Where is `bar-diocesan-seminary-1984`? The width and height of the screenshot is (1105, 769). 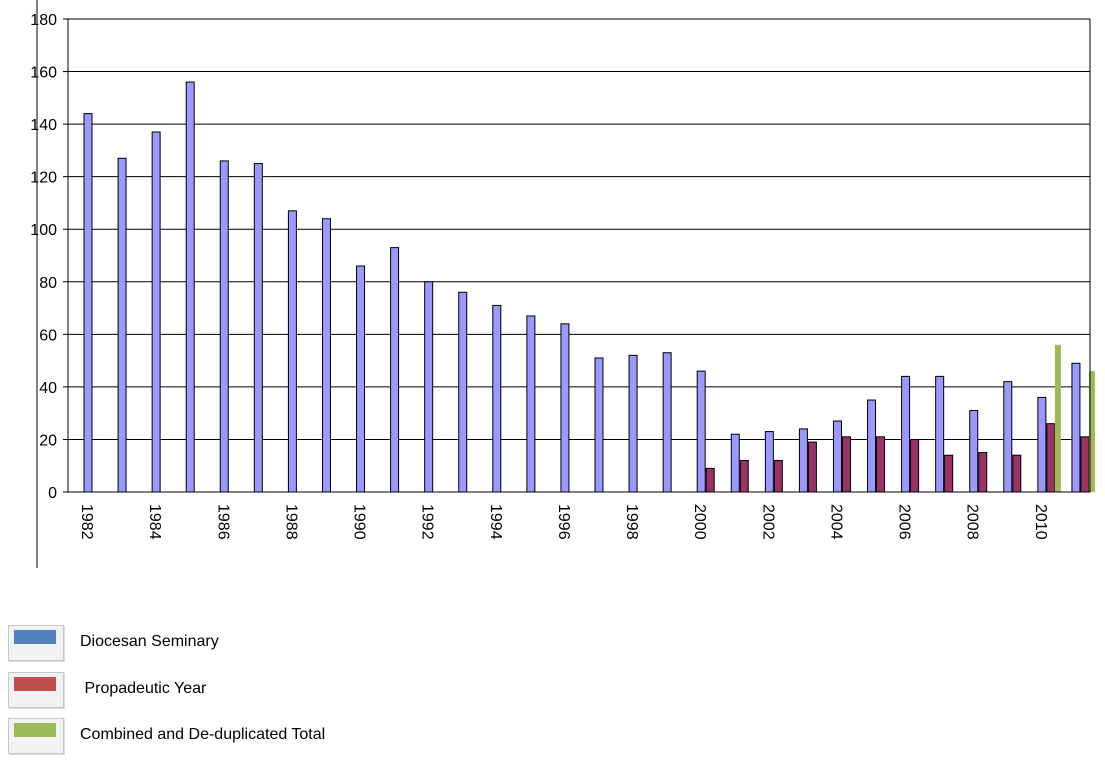
bar-diocesan-seminary-1984 is located at coordinates (156, 312).